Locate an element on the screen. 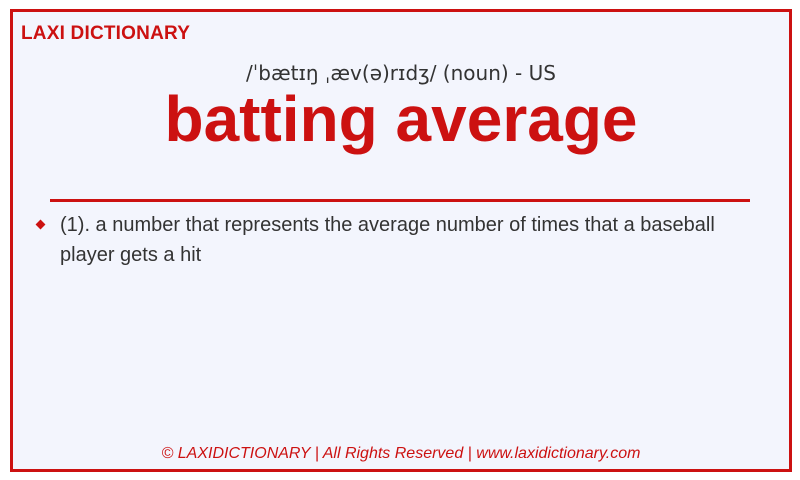 This screenshot has height=480, width=800. headword: batting average is located at coordinates (401, 119).